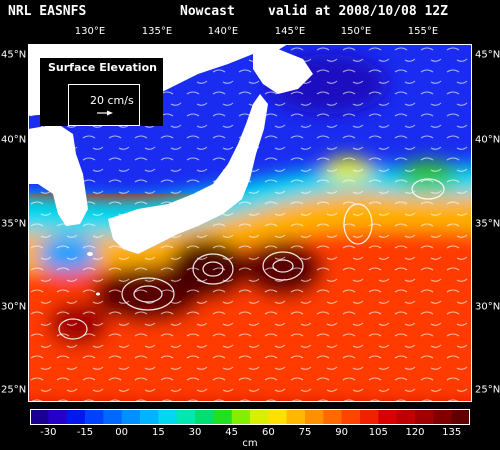  I want to click on lat-label-30-left: 30°N, so click(14, 307).